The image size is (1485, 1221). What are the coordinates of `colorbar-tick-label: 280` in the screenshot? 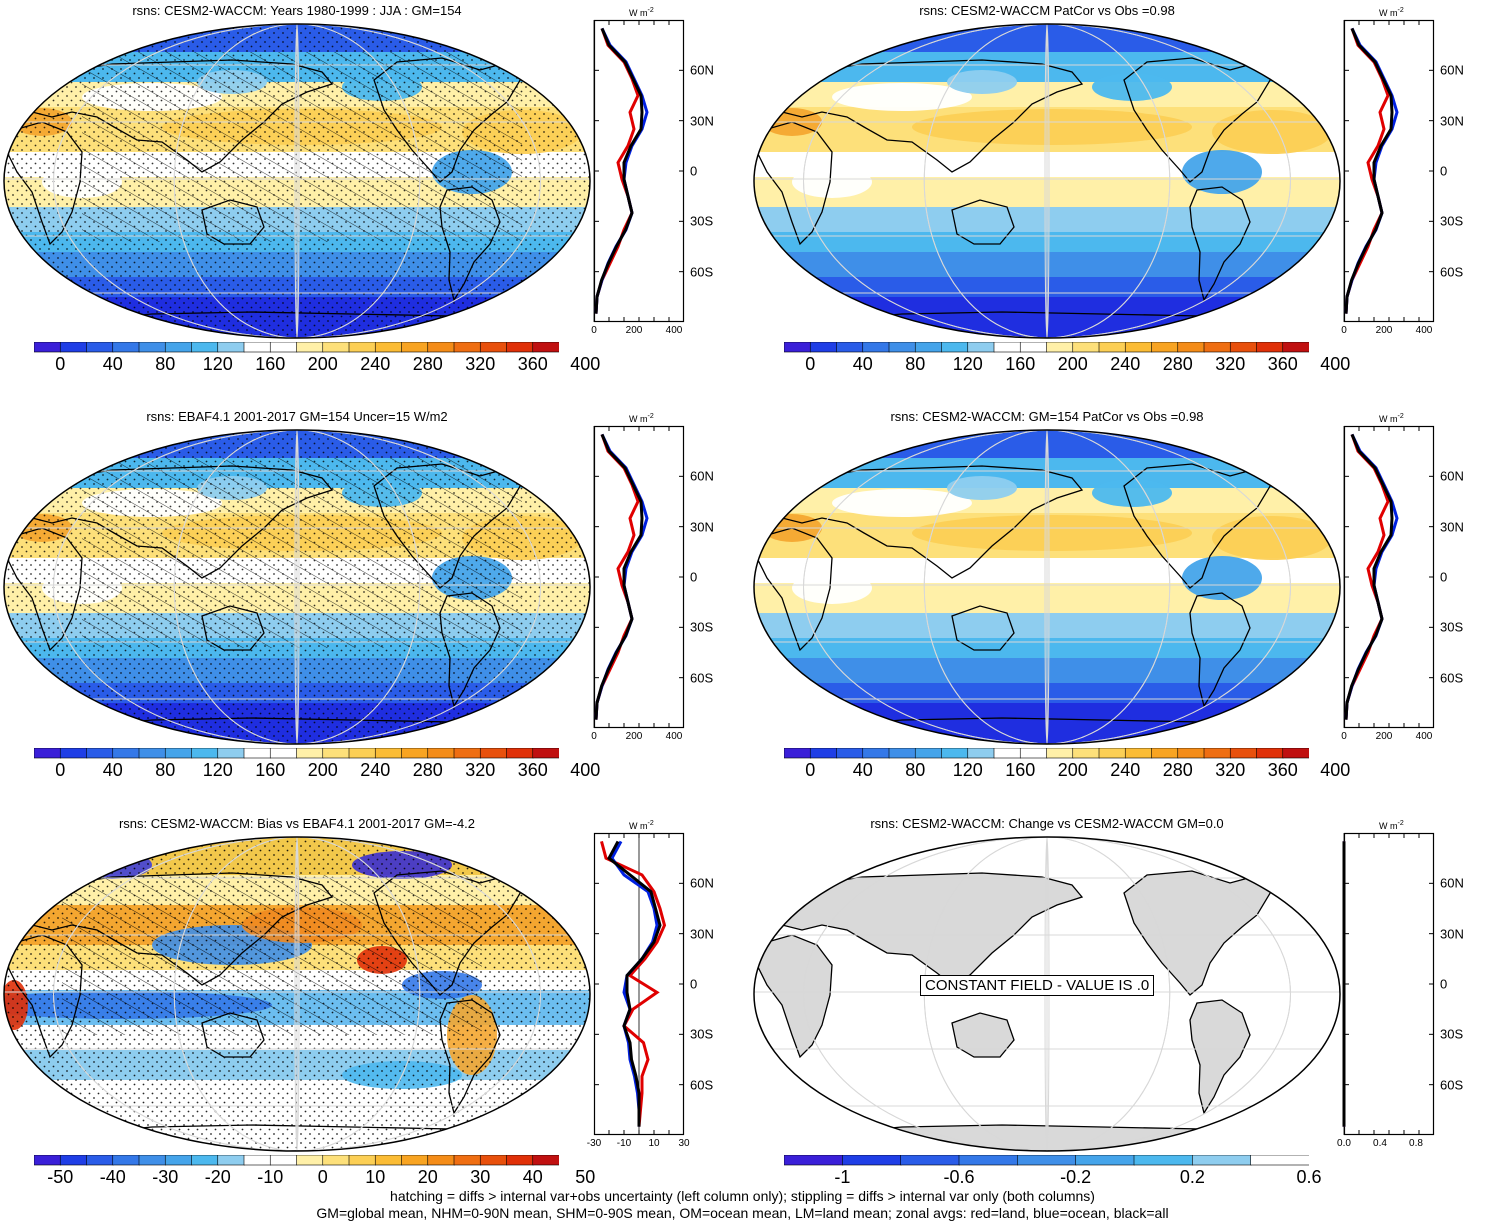 It's located at (427, 770).